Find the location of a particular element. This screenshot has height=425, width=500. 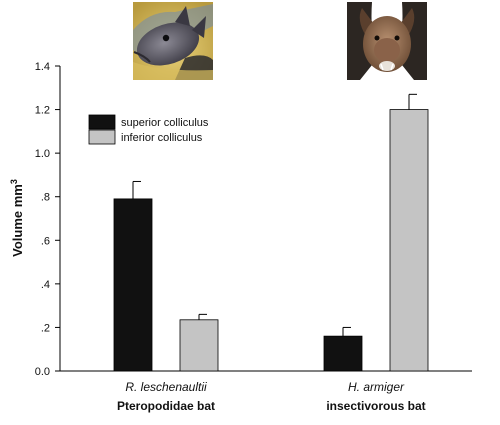

y-tick-label: 0.0 is located at coordinates (42, 372).